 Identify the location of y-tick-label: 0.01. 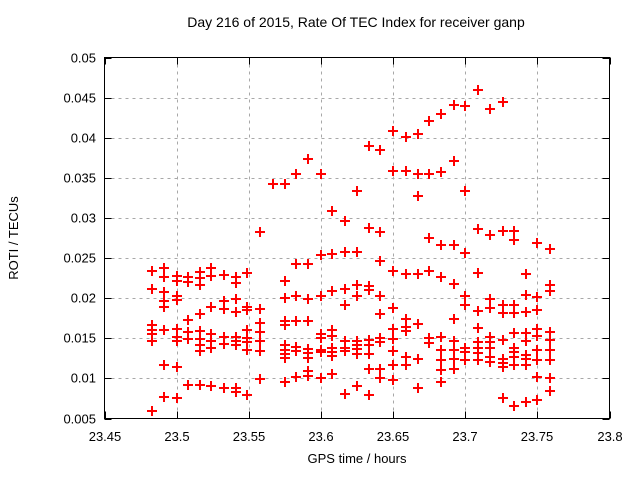
(83, 378).